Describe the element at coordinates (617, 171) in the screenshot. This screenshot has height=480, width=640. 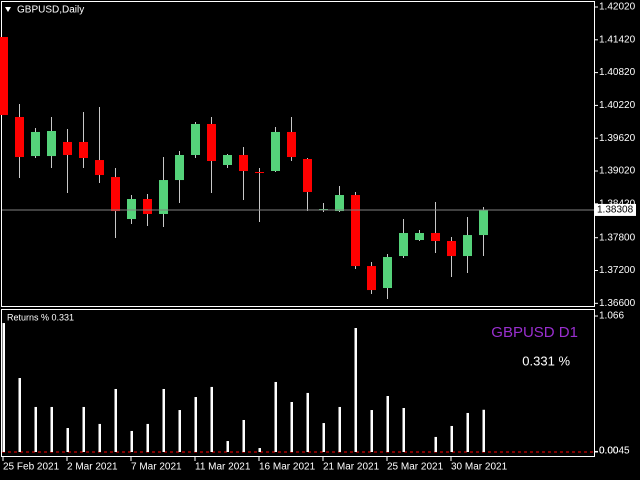
I see `y-tick-label: 1.39020` at that location.